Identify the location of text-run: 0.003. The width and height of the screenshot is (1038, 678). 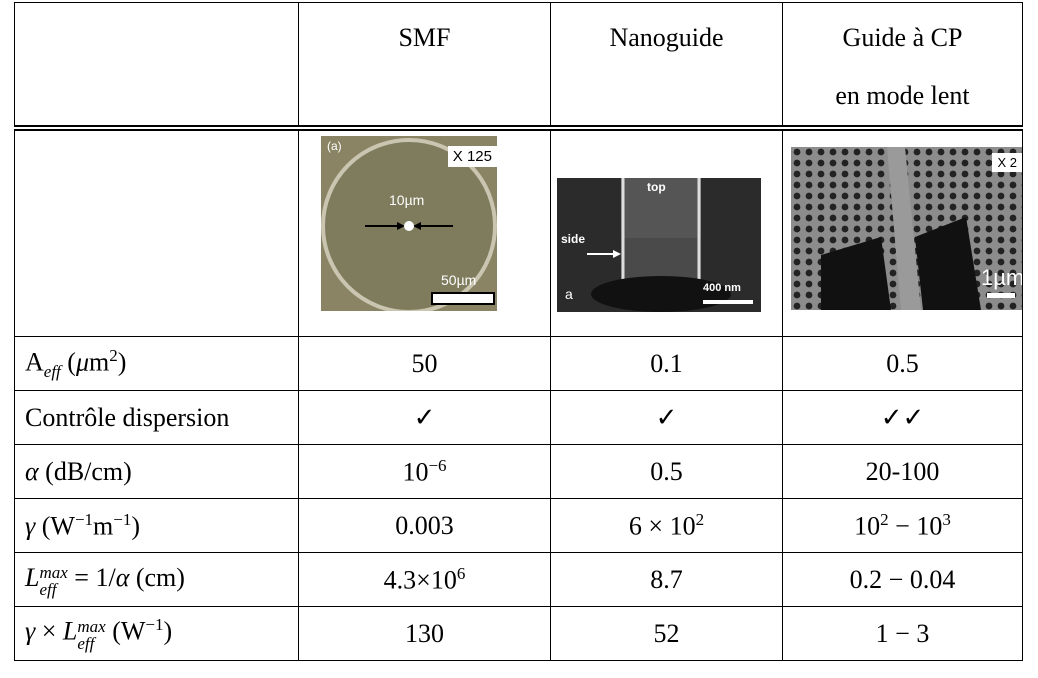
(424, 525).